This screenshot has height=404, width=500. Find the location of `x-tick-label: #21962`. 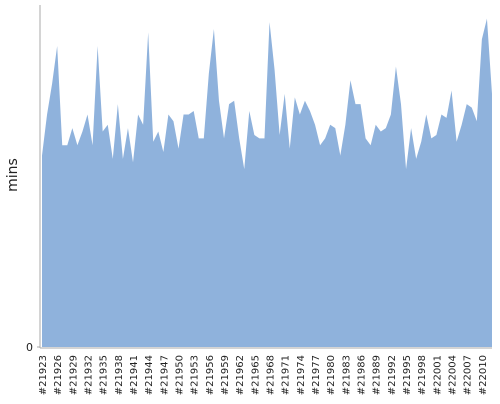

x-tick-label: #21962 is located at coordinates (240, 375).